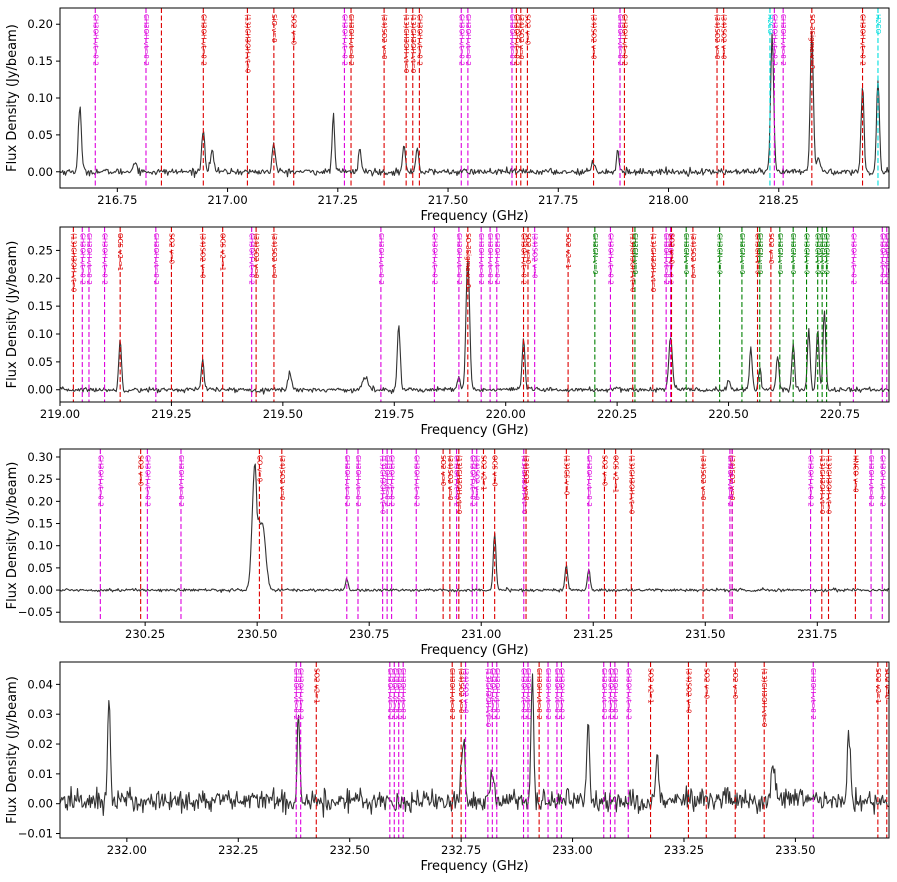 This screenshot has height=882, width=897. What do you see at coordinates (40, 479) in the screenshot?
I see `y-tick-label: 0.25` at bounding box center [40, 479].